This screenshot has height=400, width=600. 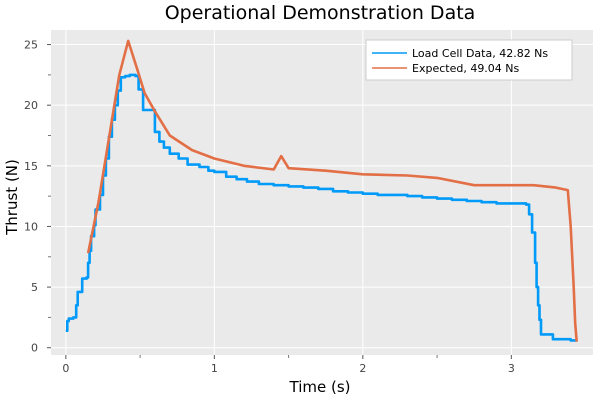 I want to click on legend-label-load-cell: Load Cell Data, 42.82 Ns, so click(x=480, y=53).